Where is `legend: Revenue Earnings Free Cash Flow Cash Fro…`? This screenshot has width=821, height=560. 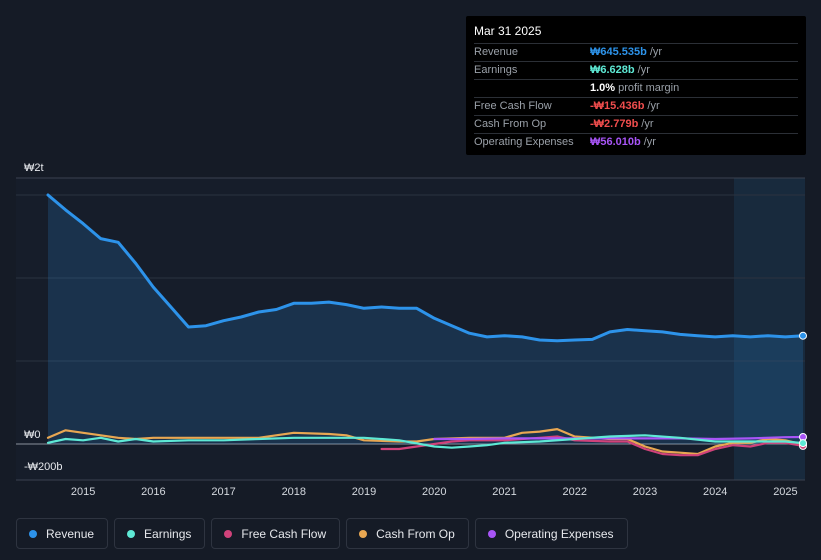 legend: Revenue Earnings Free Cash Flow Cash Fro… is located at coordinates (322, 533).